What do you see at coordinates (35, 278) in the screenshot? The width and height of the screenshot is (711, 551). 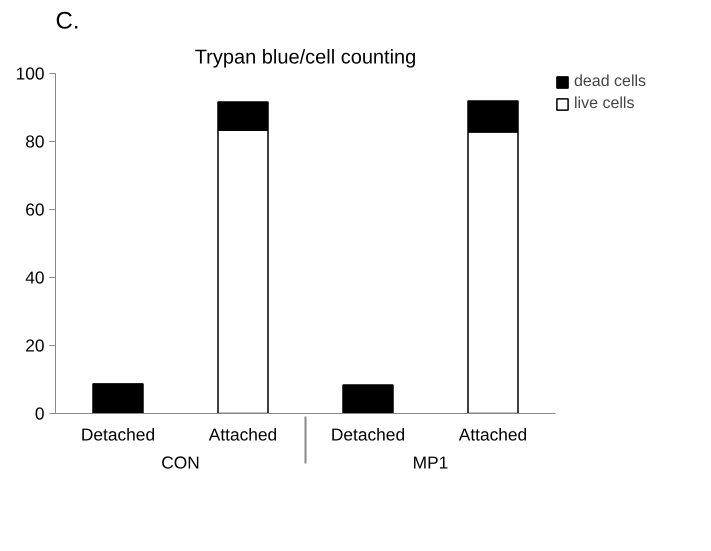 I see `y-tick-label: 40` at bounding box center [35, 278].